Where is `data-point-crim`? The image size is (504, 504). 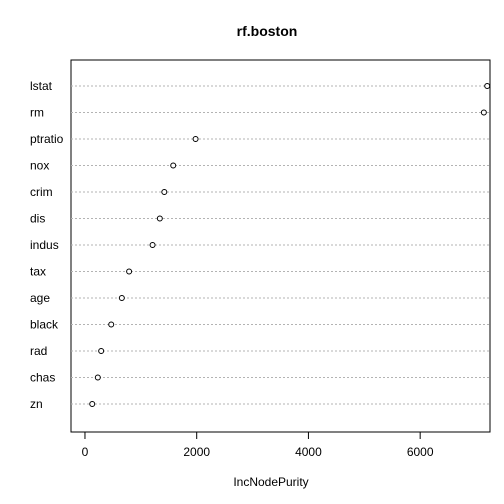 data-point-crim is located at coordinates (164, 192).